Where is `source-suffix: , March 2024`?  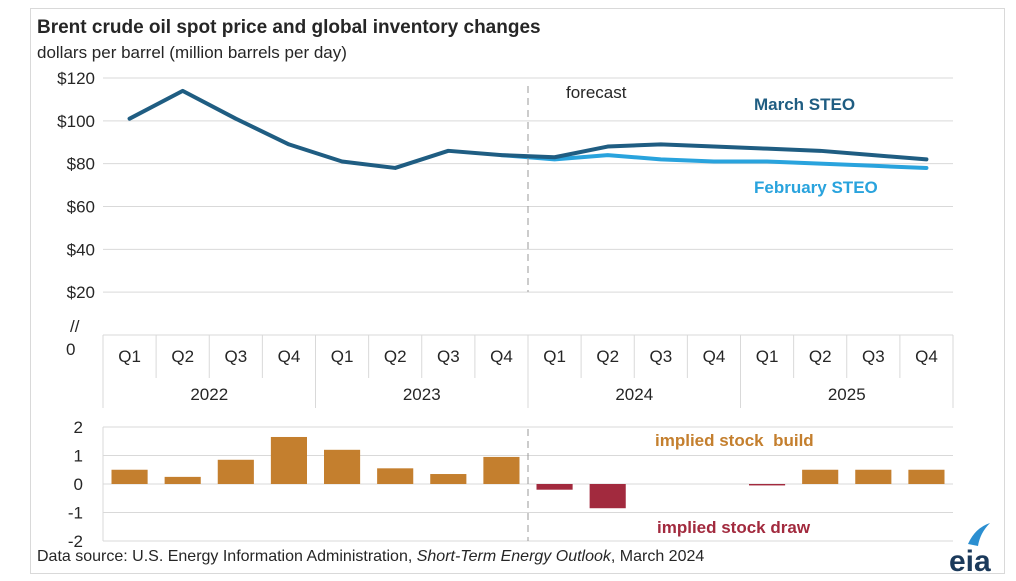
source-suffix: , March 2024 is located at coordinates (657, 556).